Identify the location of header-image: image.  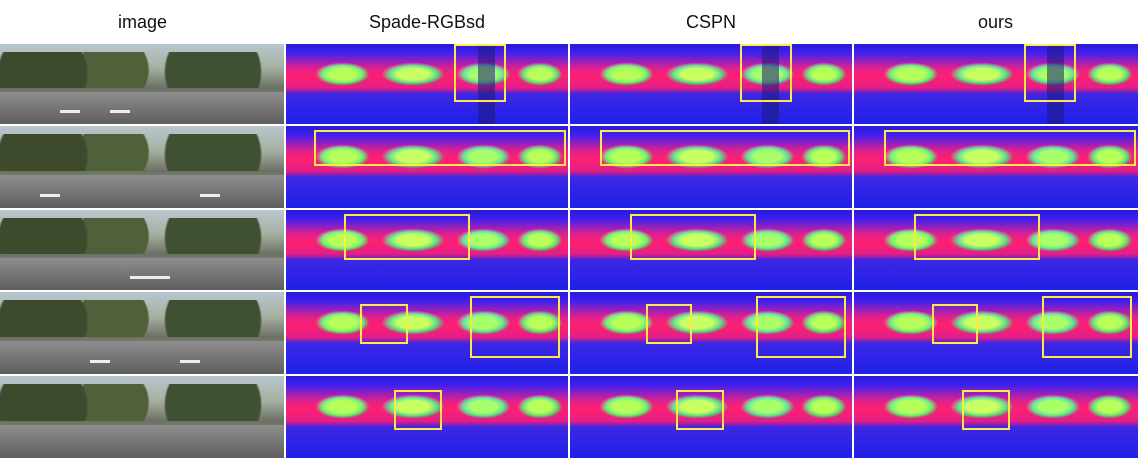
(142, 22).